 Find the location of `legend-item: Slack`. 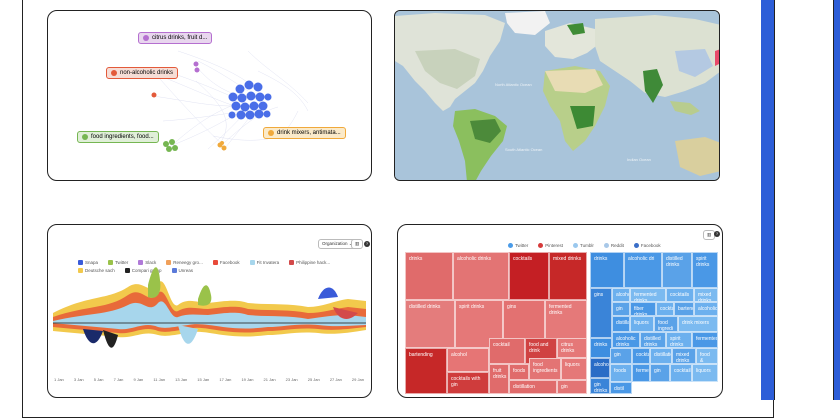

legend-item: Slack is located at coordinates (147, 262).